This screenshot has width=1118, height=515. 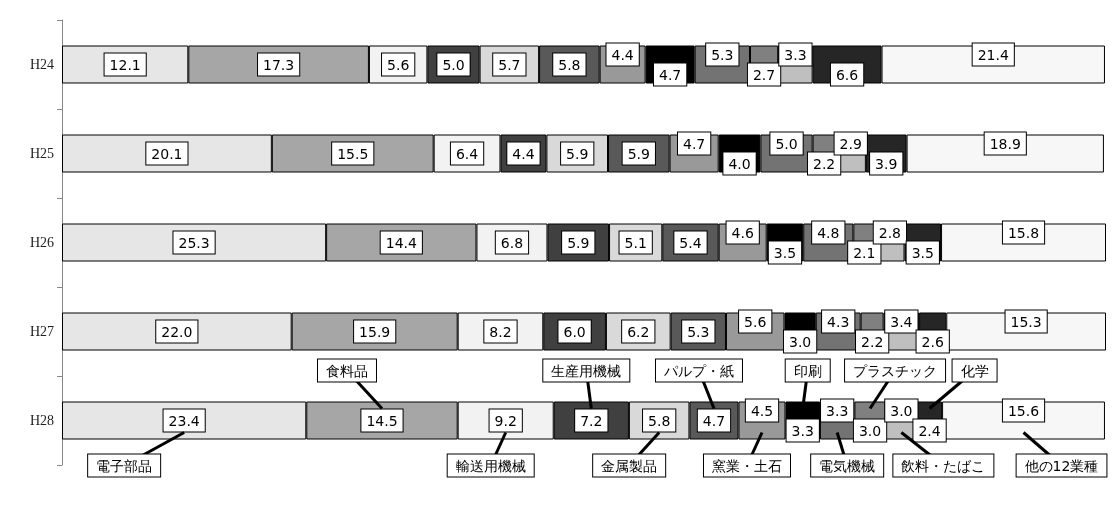 What do you see at coordinates (886, 163) in the screenshot?
I see `data-label: 3.9` at bounding box center [886, 163].